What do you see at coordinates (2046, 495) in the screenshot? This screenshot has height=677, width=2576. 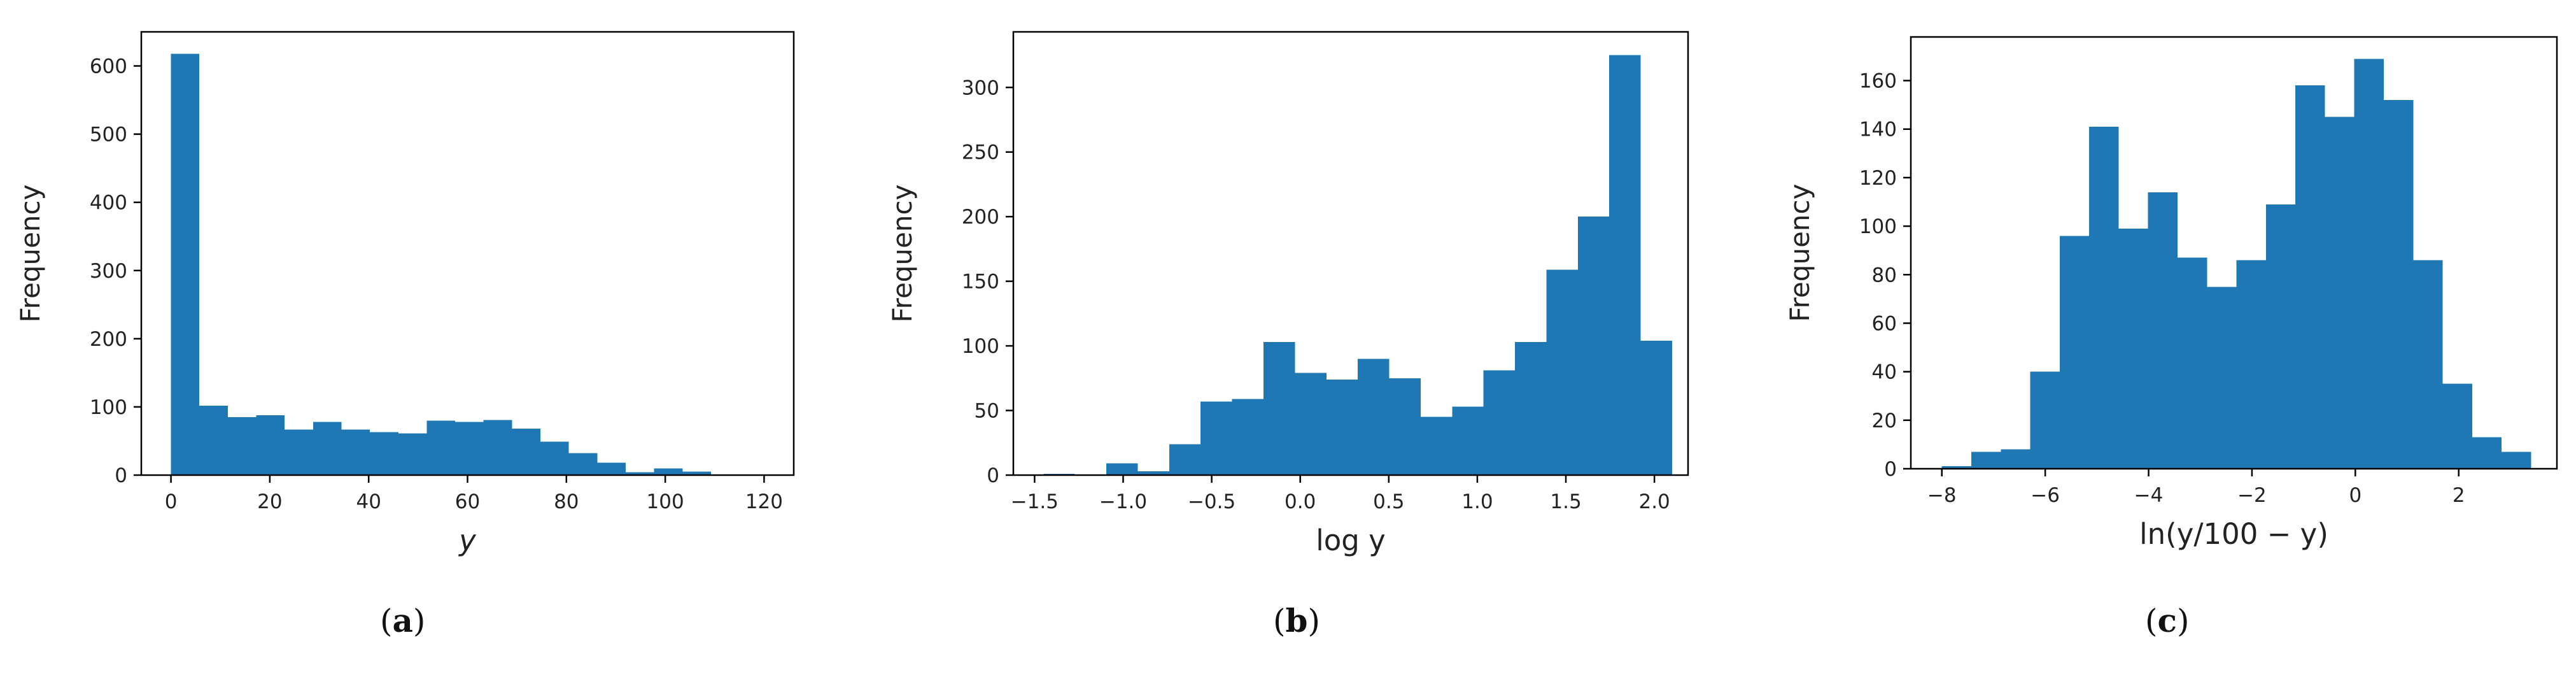 I see `x-tick-label: −6` at bounding box center [2046, 495].